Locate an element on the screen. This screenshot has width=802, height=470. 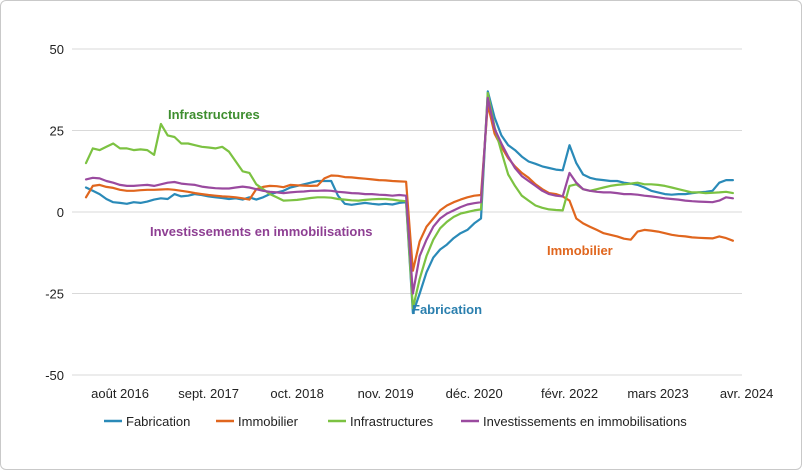
legend-label: Fabrication is located at coordinates (158, 421).